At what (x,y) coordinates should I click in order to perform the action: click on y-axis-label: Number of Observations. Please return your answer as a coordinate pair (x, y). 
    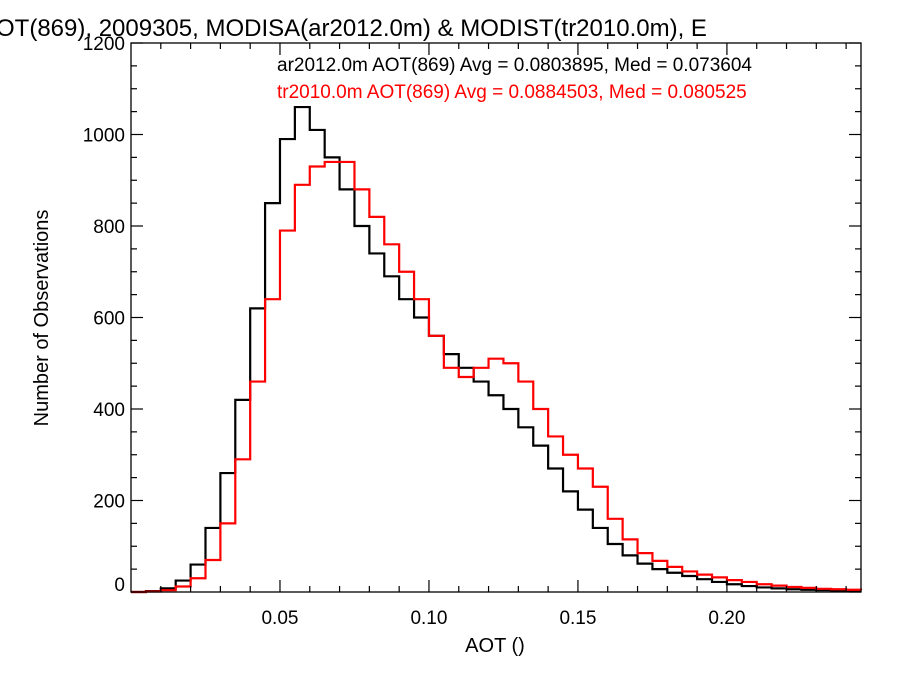
    Looking at the image, I should click on (42, 318).